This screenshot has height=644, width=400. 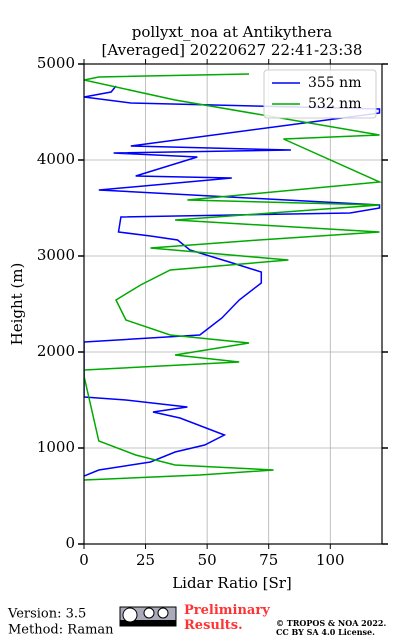 What do you see at coordinates (61, 630) in the screenshot?
I see `method: Method: Raman` at bounding box center [61, 630].